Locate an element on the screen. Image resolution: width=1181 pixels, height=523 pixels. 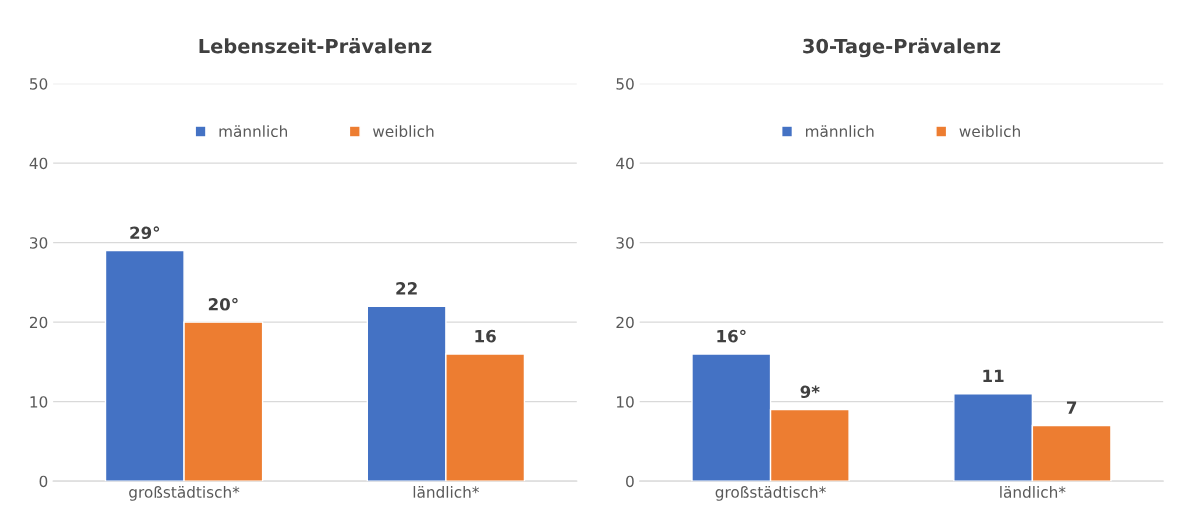
data-label: 11 is located at coordinates (993, 375).